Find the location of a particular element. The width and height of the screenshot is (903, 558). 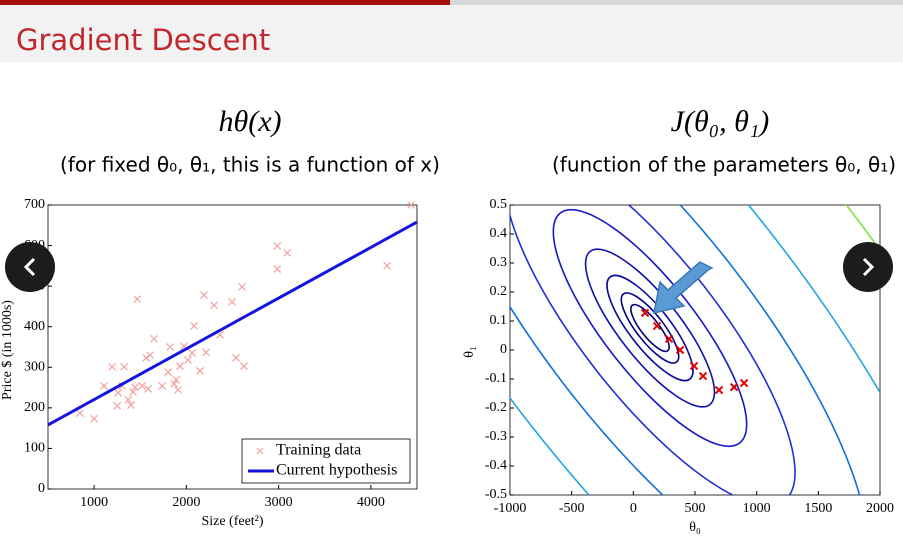

progress-track is located at coordinates (676, 2).